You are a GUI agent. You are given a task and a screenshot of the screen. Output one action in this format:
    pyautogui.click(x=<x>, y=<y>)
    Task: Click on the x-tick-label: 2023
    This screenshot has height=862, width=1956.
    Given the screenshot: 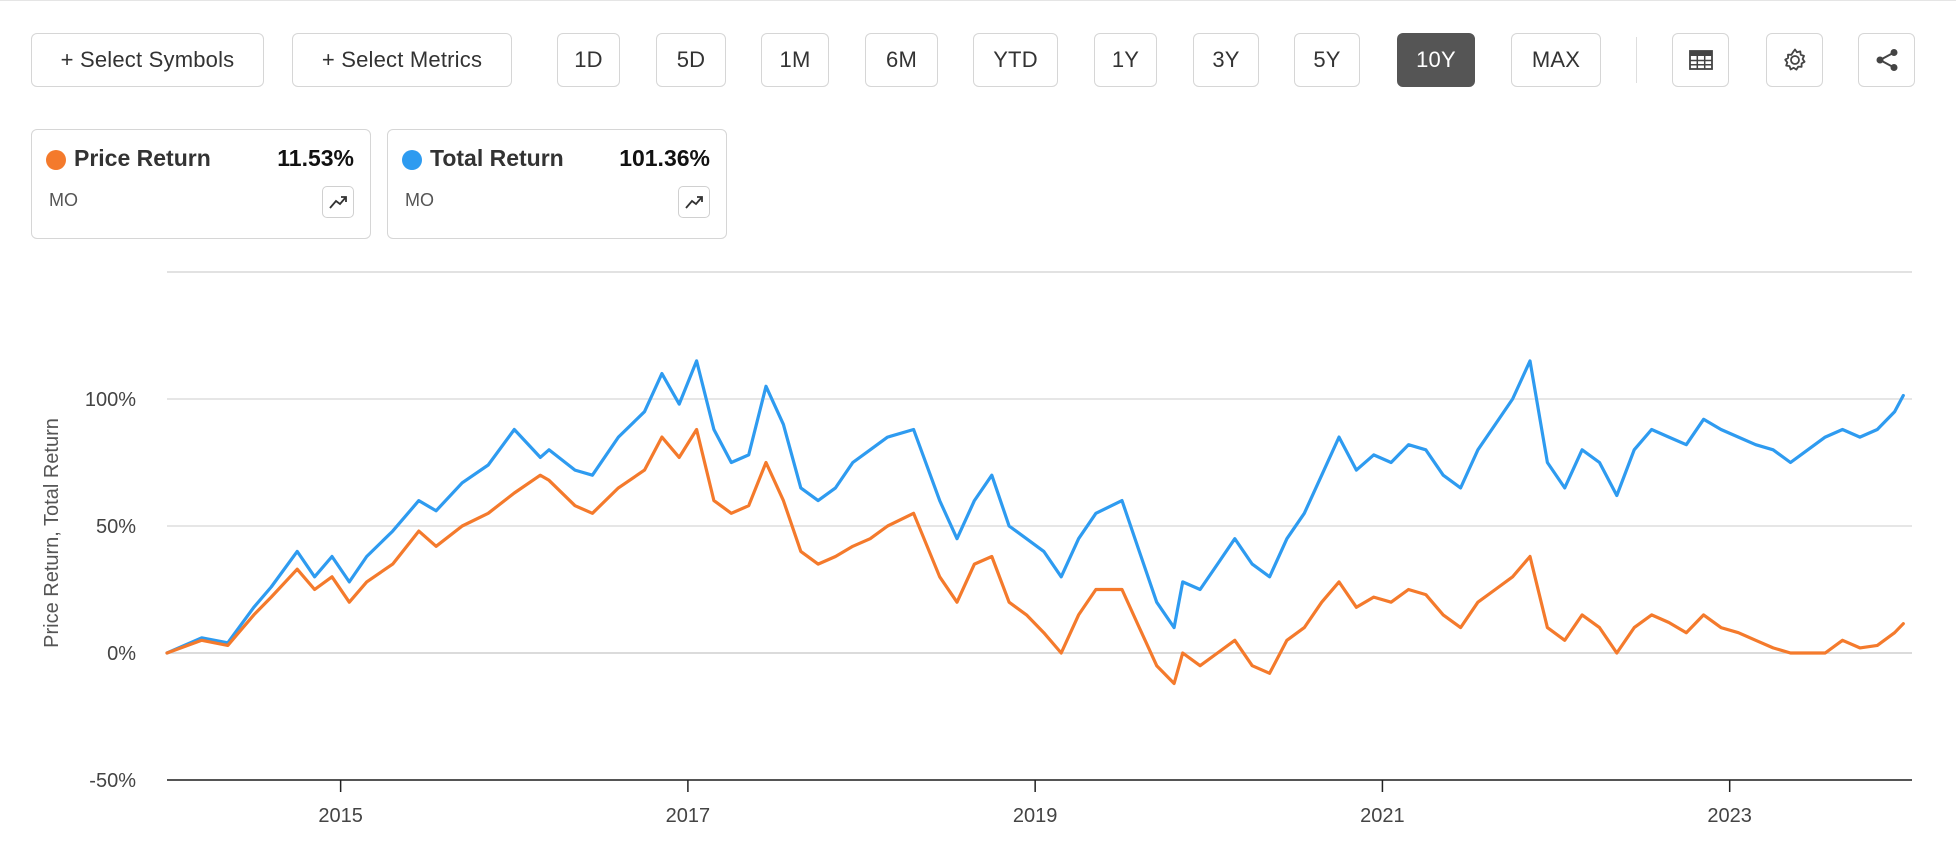 What is the action you would take?
    pyautogui.click(x=1729, y=816)
    